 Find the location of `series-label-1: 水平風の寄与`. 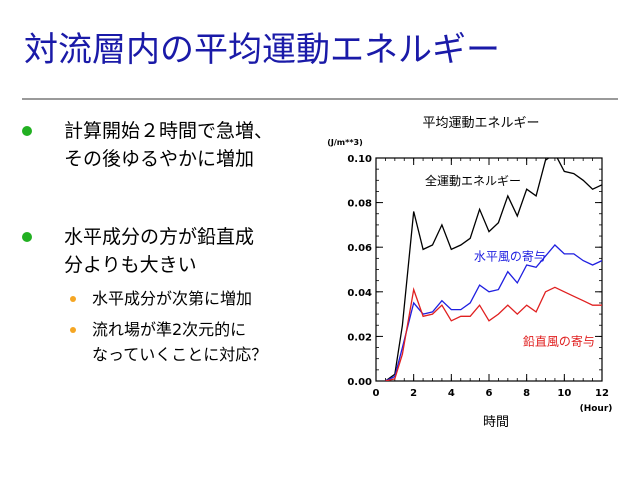

series-label-1: 水平風の寄与 is located at coordinates (510, 256).